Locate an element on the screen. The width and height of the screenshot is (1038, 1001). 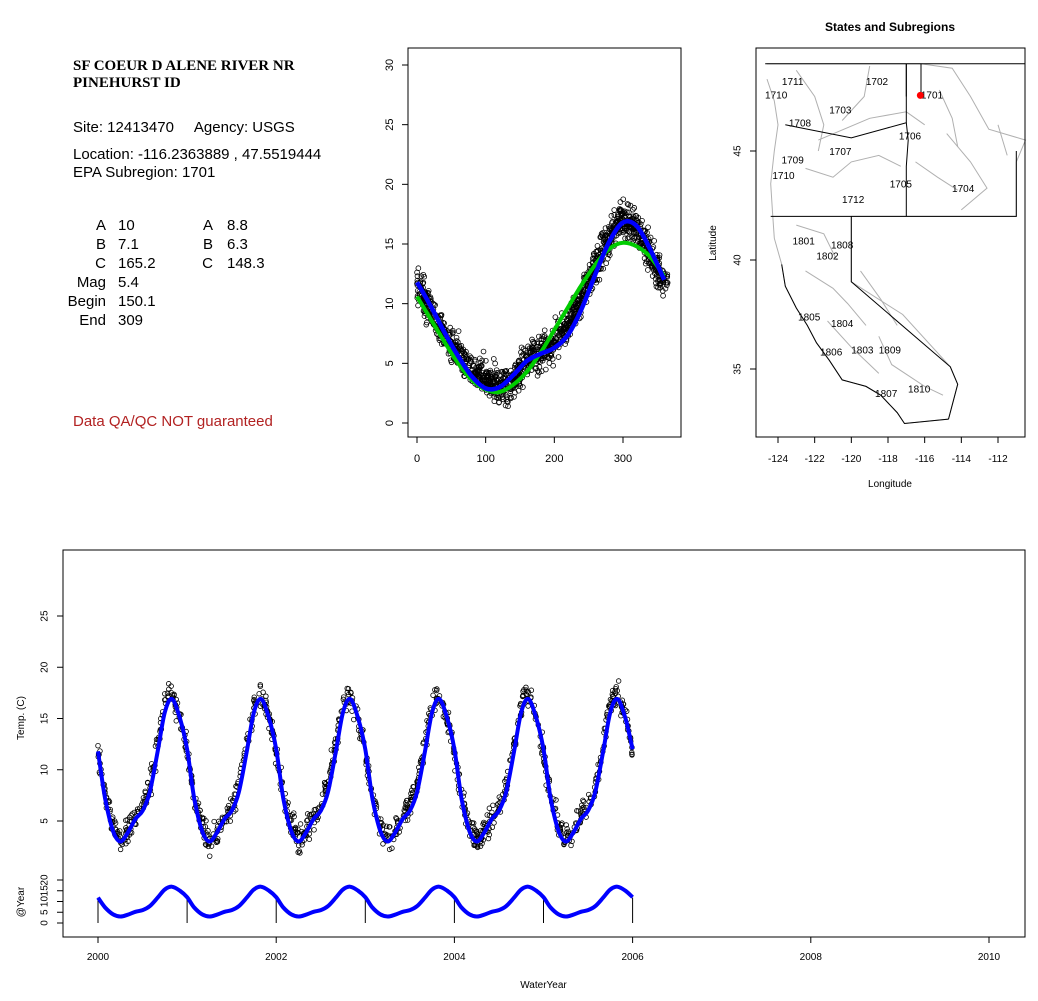
subregion-label: 1706 is located at coordinates (910, 137).